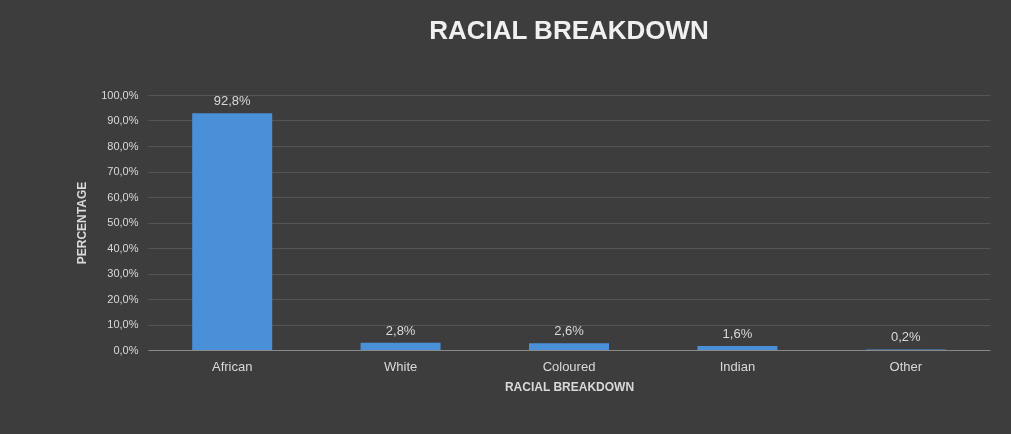  What do you see at coordinates (232, 101) in the screenshot?
I see `data-label: 92,8%` at bounding box center [232, 101].